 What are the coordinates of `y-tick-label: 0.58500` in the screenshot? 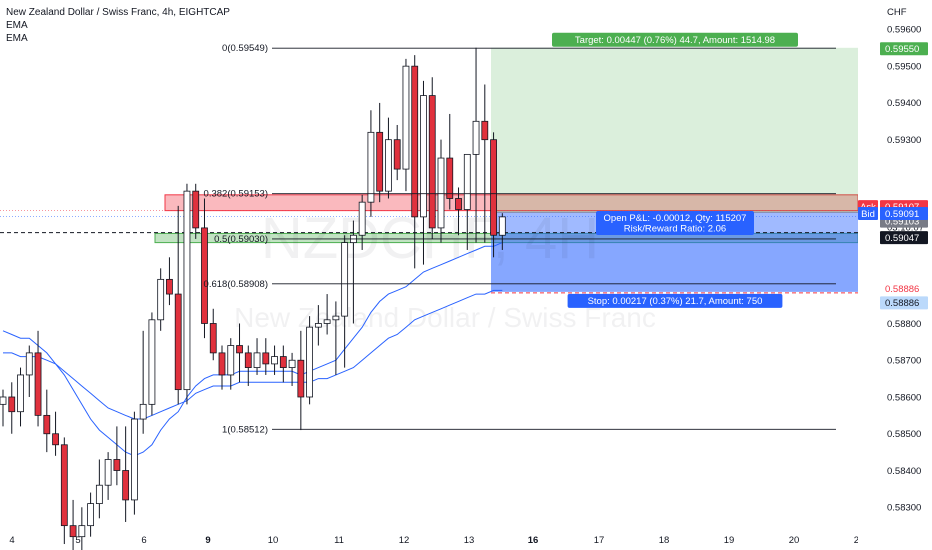 It's located at (904, 434).